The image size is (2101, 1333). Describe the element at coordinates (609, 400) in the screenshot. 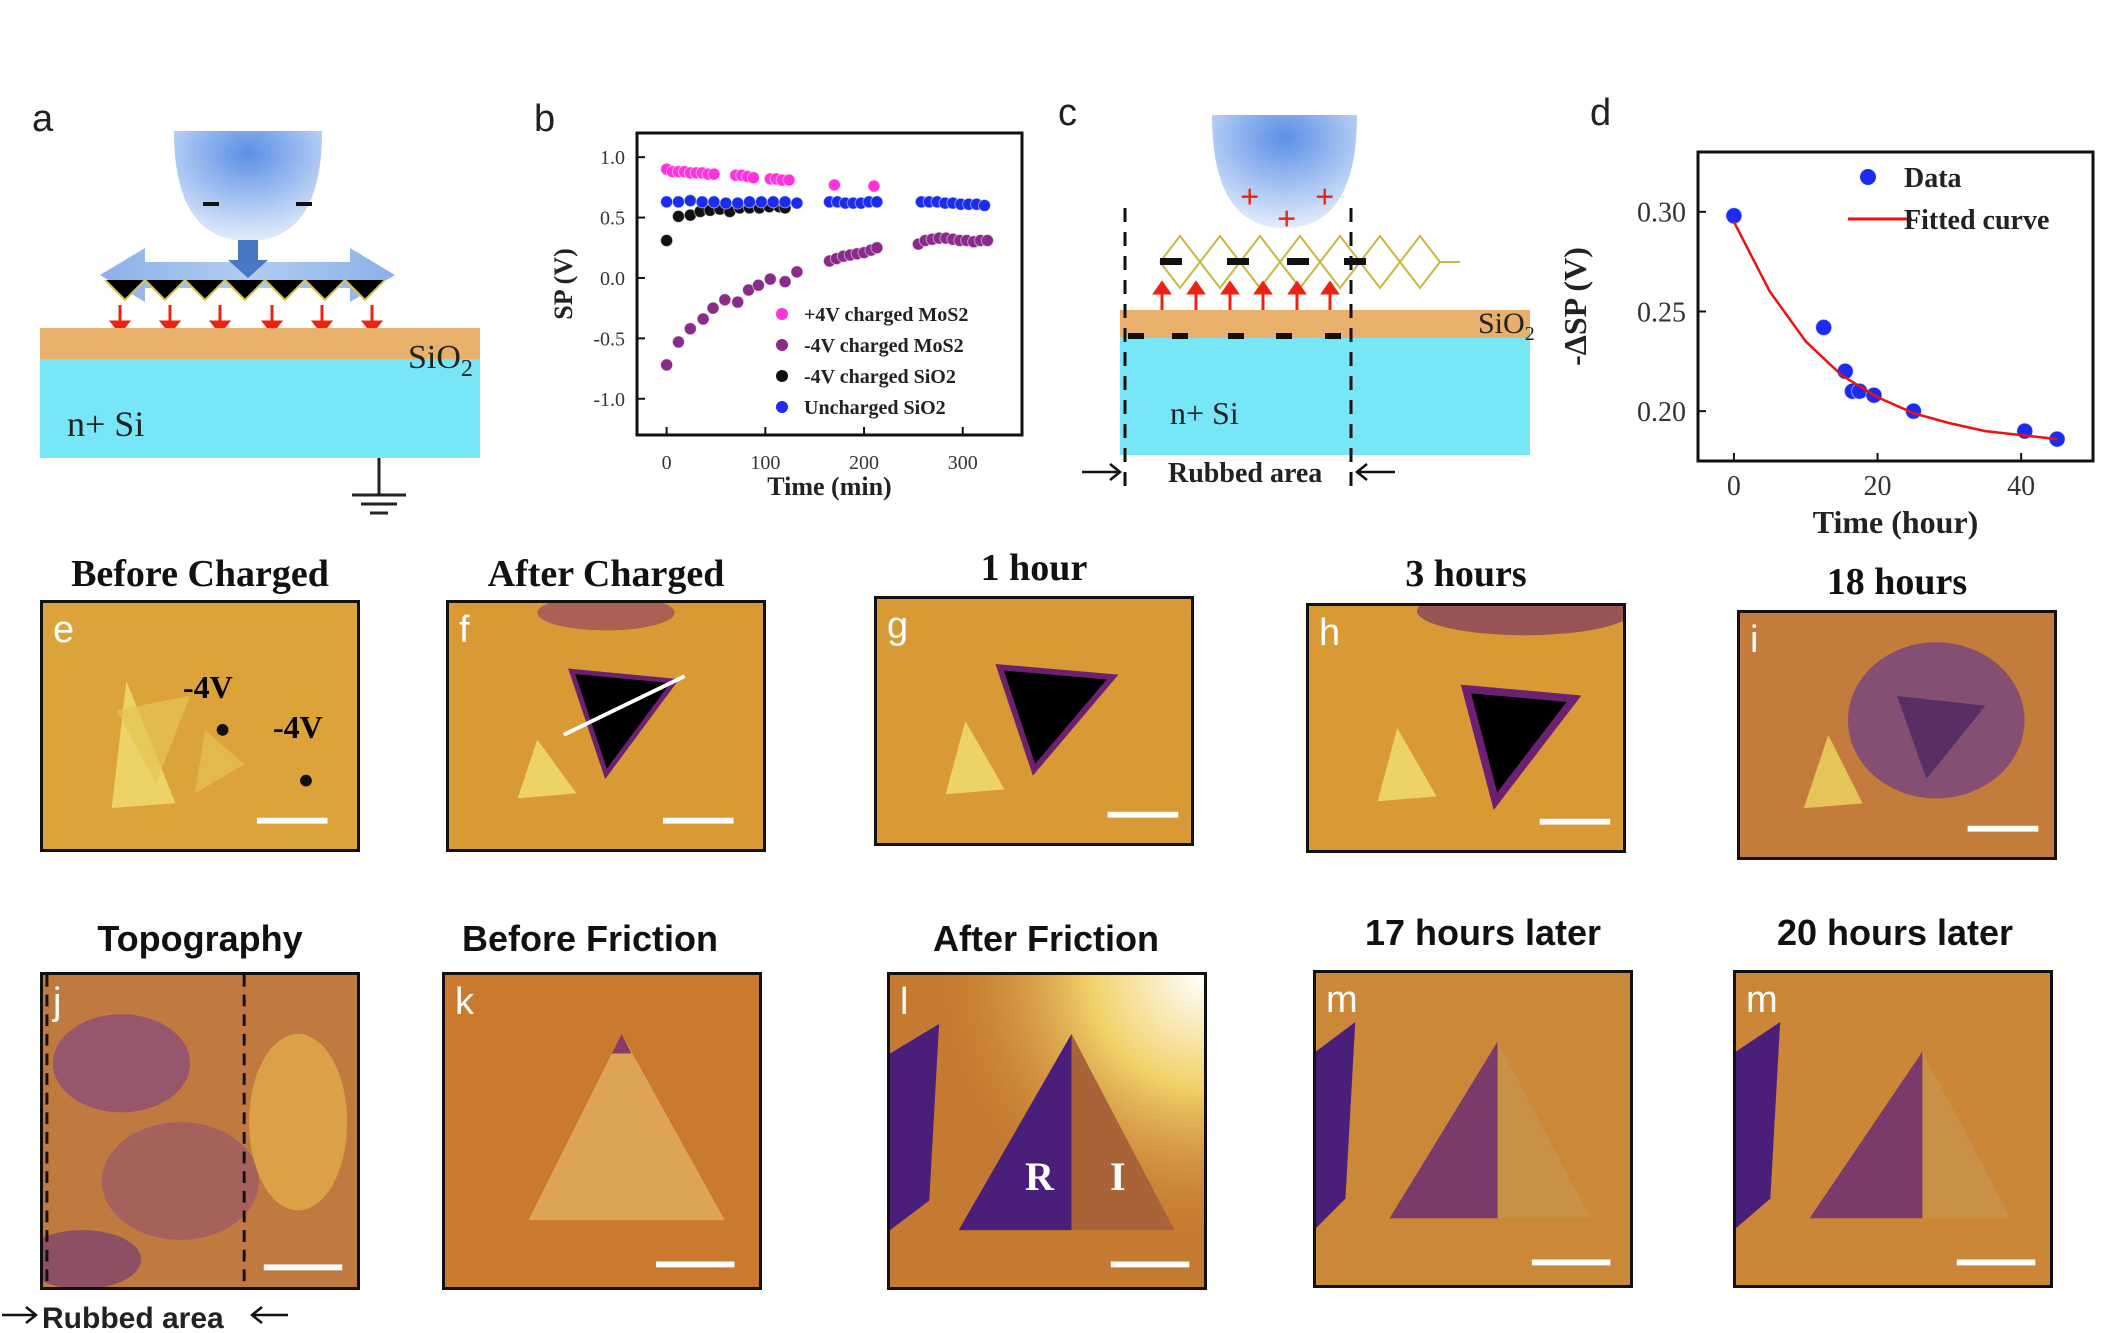

I see `y-tick-label: -1.0` at that location.